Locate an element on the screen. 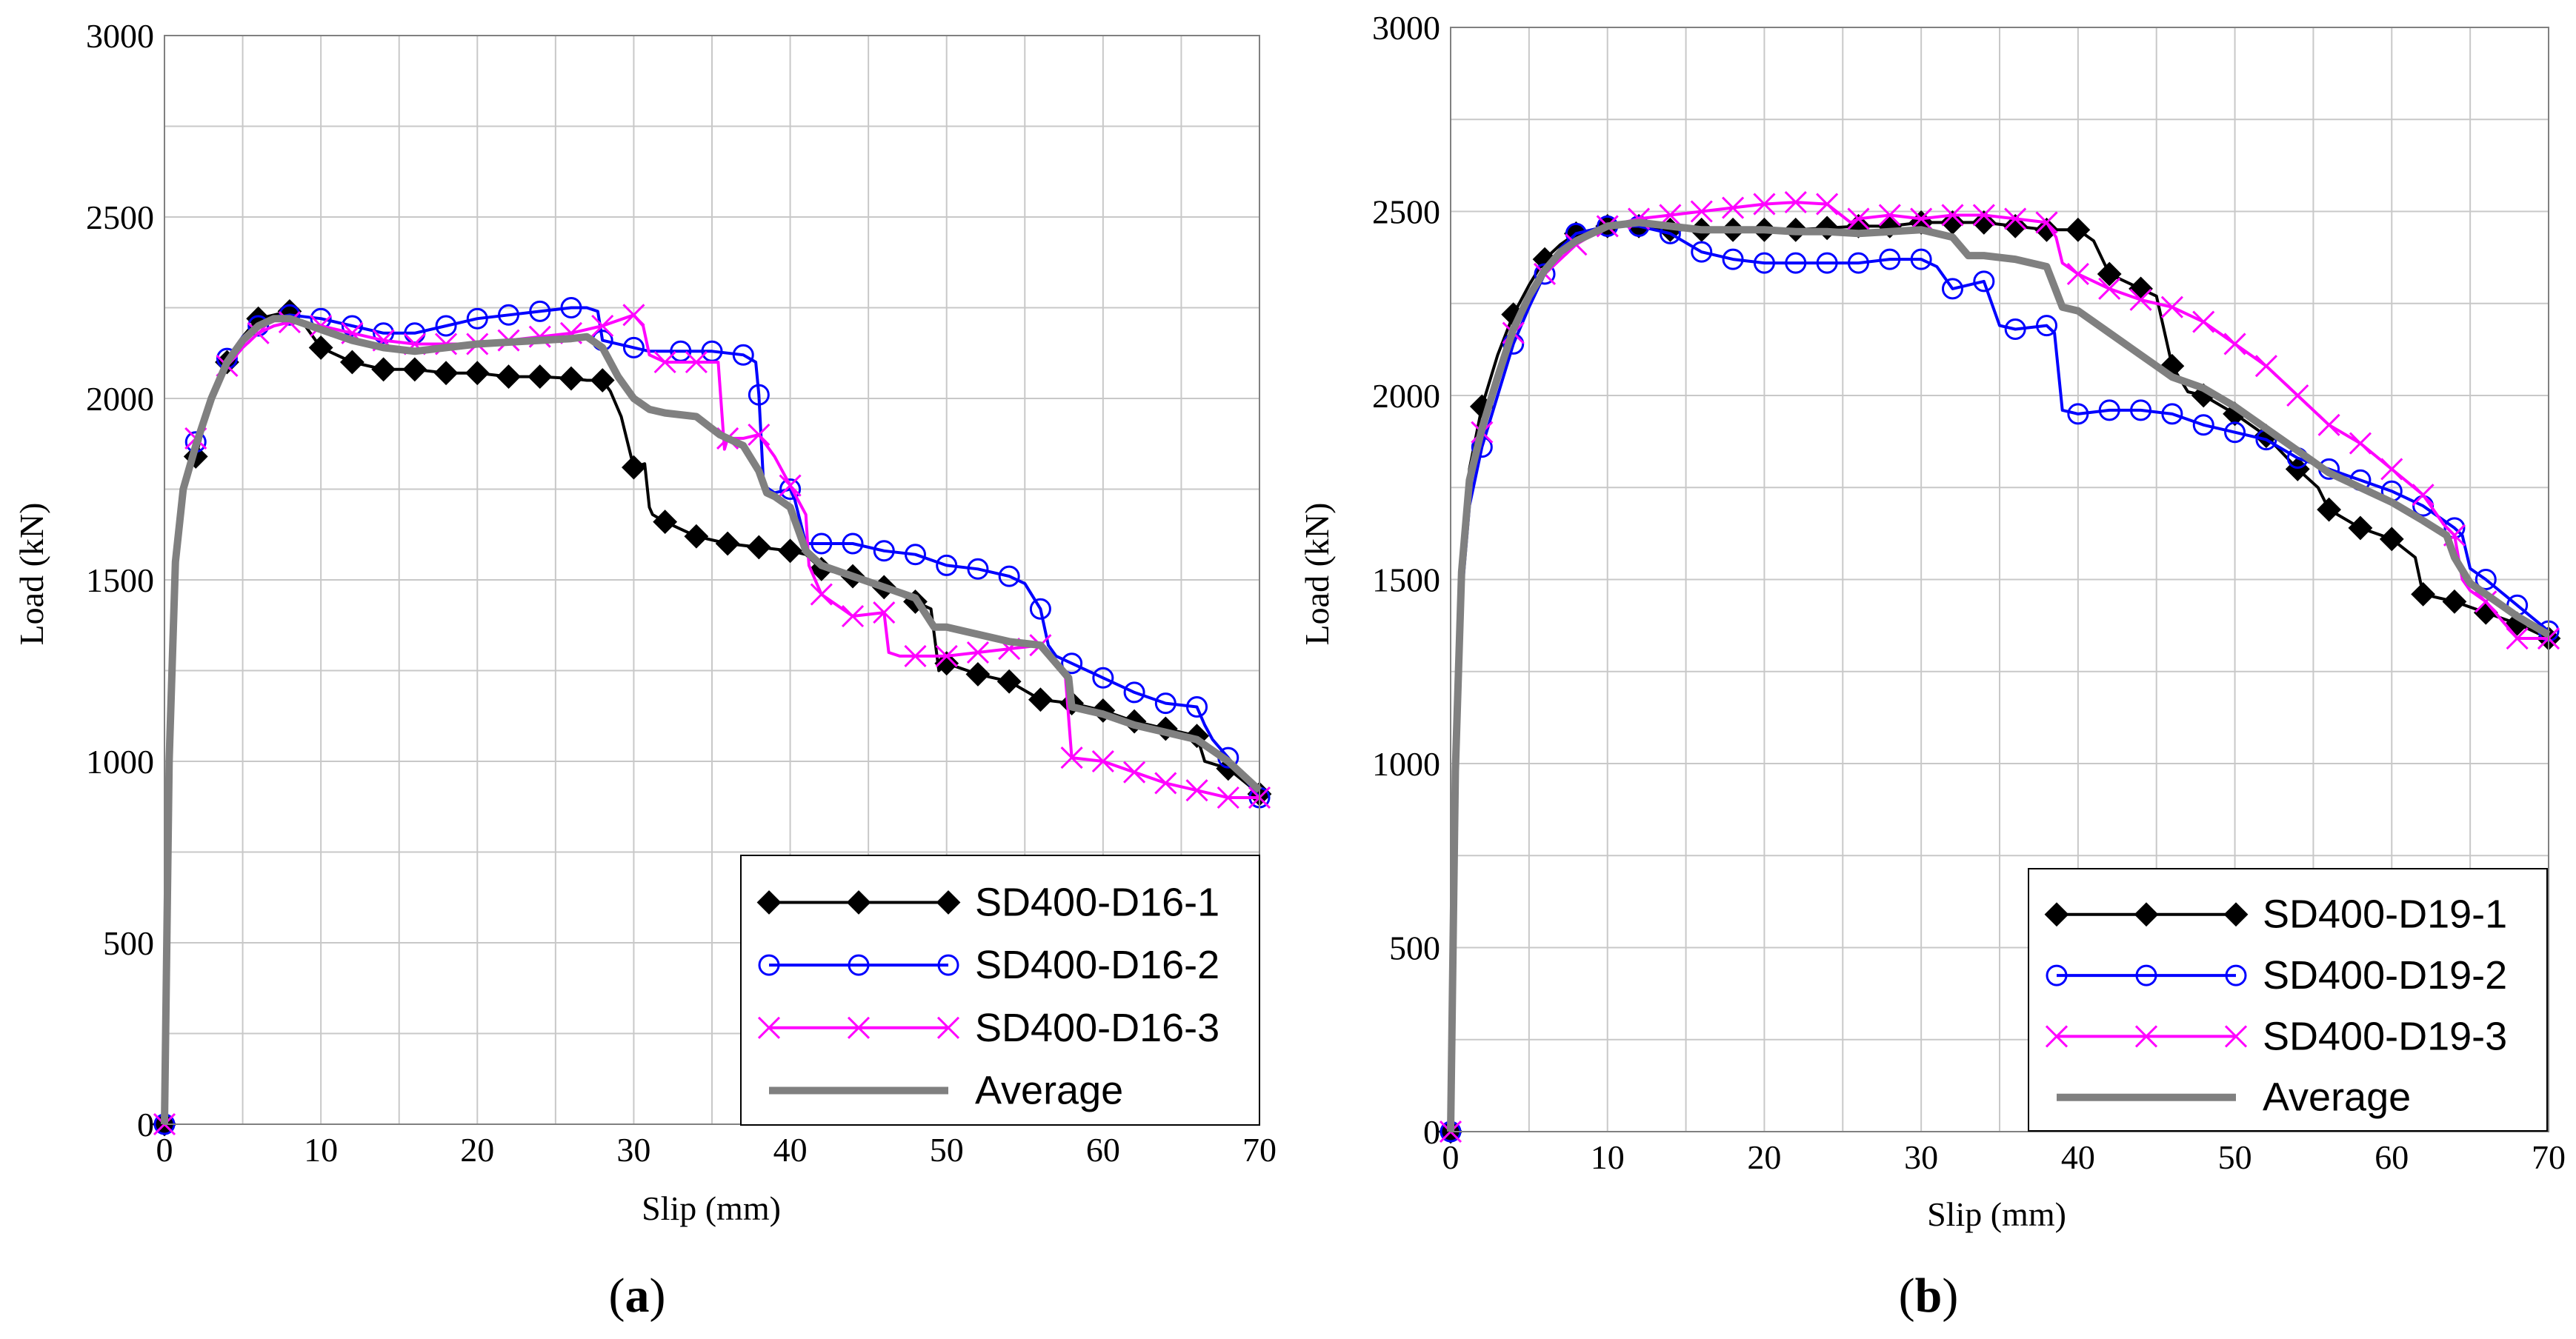 This screenshot has height=1339, width=2576. x-axis-title-a: Slip (mm) is located at coordinates (711, 1208).